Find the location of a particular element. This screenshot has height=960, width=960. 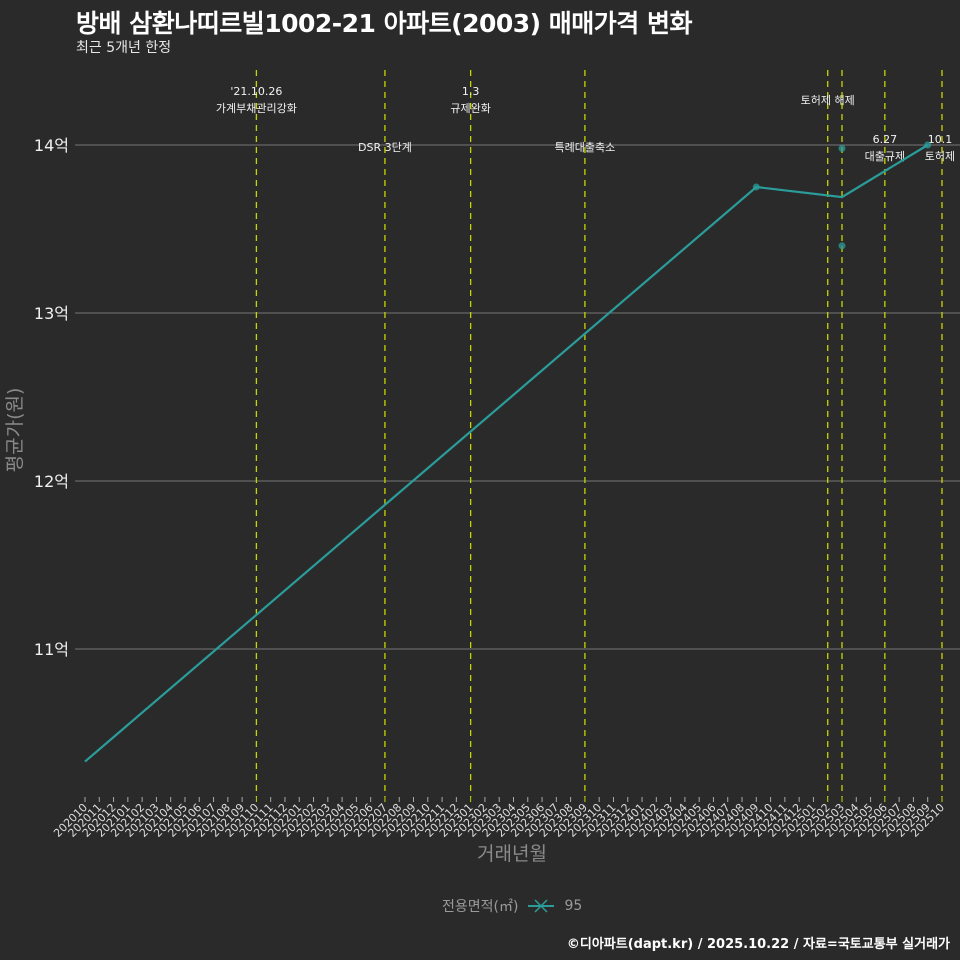

chart-subtitle: 최근 5개년 한정 is located at coordinates (124, 48).